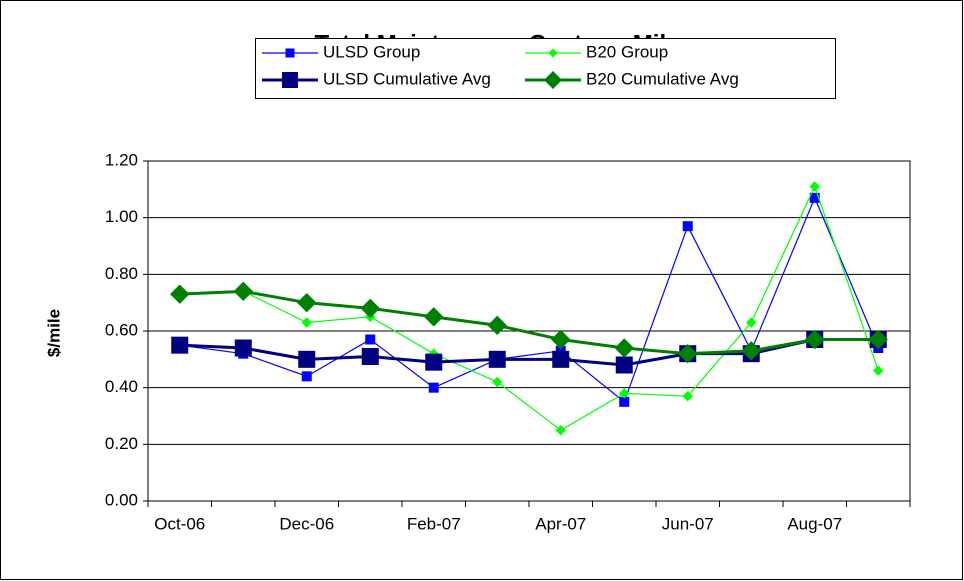 The image size is (964, 581). I want to click on x-tick-label: Jun-07, so click(688, 523).